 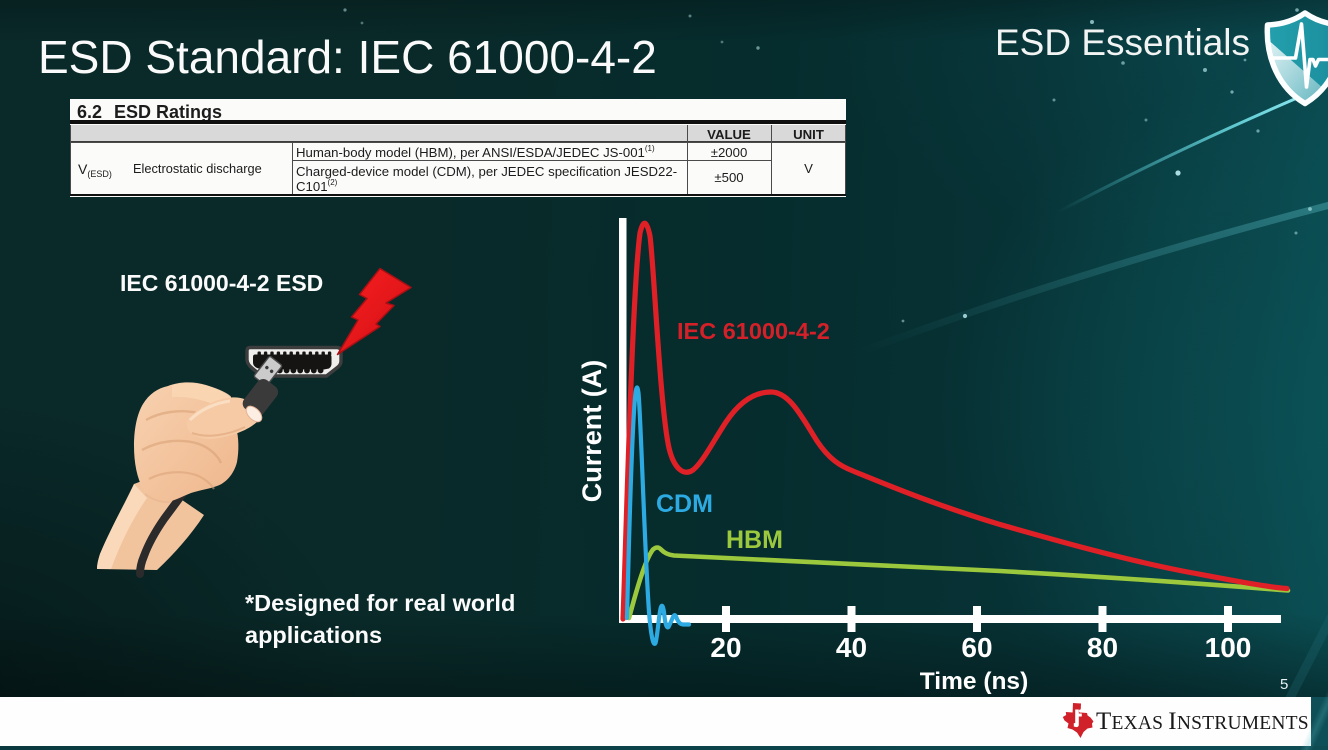 What do you see at coordinates (221, 283) in the screenshot?
I see `svg-text: IEC 61000-4-2 ESD` at bounding box center [221, 283].